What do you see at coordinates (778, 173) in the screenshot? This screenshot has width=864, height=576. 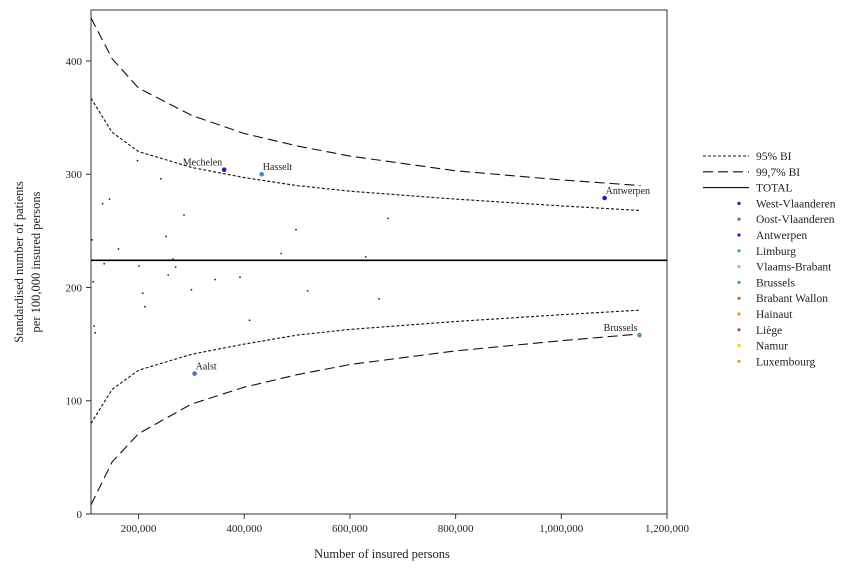 I see `legend-label: 99,7% BI` at bounding box center [778, 173].